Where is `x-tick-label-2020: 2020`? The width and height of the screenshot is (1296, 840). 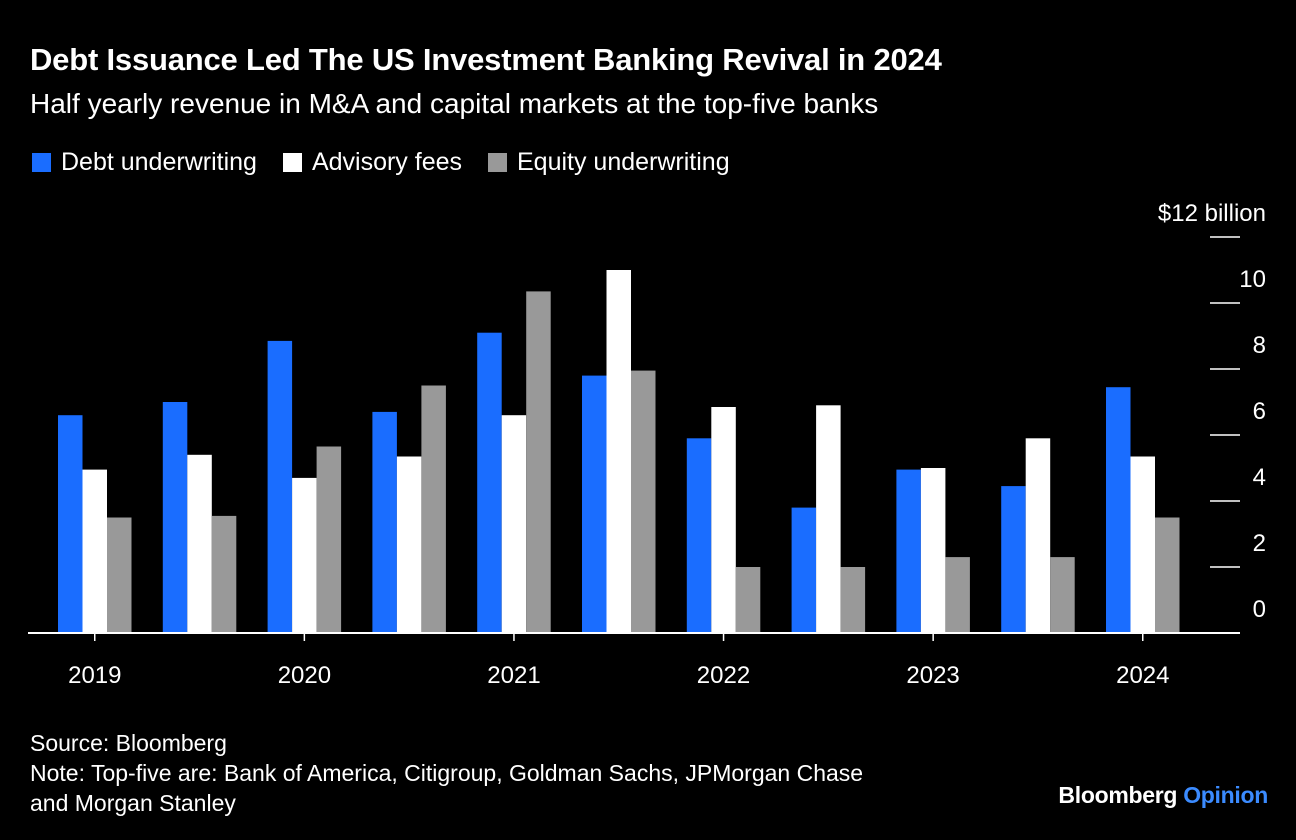 x-tick-label-2020: 2020 is located at coordinates (304, 675).